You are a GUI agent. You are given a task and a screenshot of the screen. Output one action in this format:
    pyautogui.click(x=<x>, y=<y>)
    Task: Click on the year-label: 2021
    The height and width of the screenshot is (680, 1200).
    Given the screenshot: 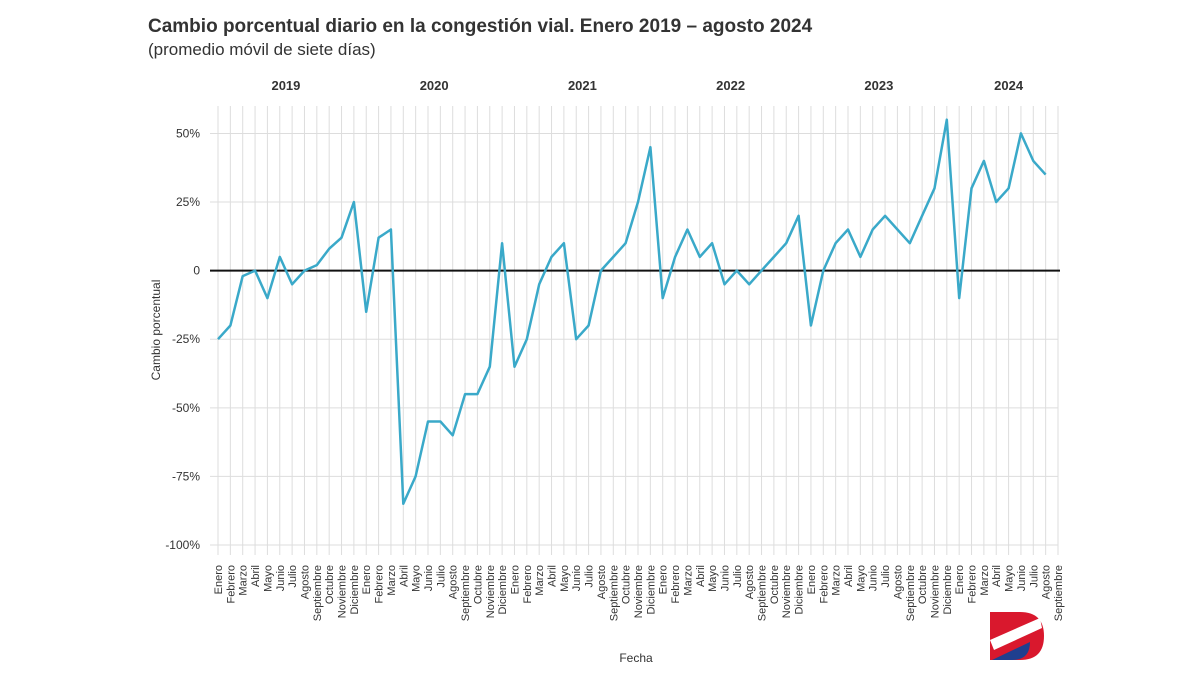 What is the action you would take?
    pyautogui.click(x=582, y=85)
    